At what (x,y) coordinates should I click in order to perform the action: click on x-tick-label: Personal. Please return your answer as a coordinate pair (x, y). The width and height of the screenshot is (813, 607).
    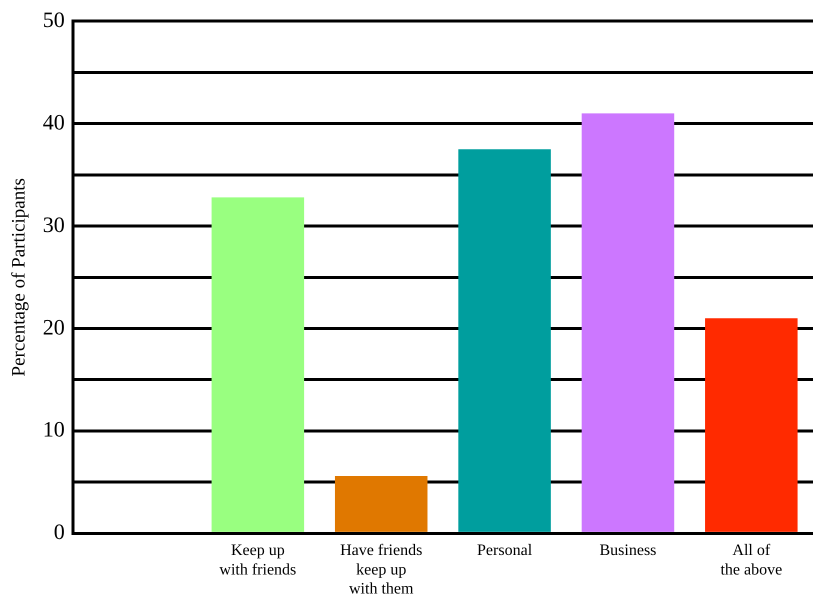
    Looking at the image, I should click on (505, 551).